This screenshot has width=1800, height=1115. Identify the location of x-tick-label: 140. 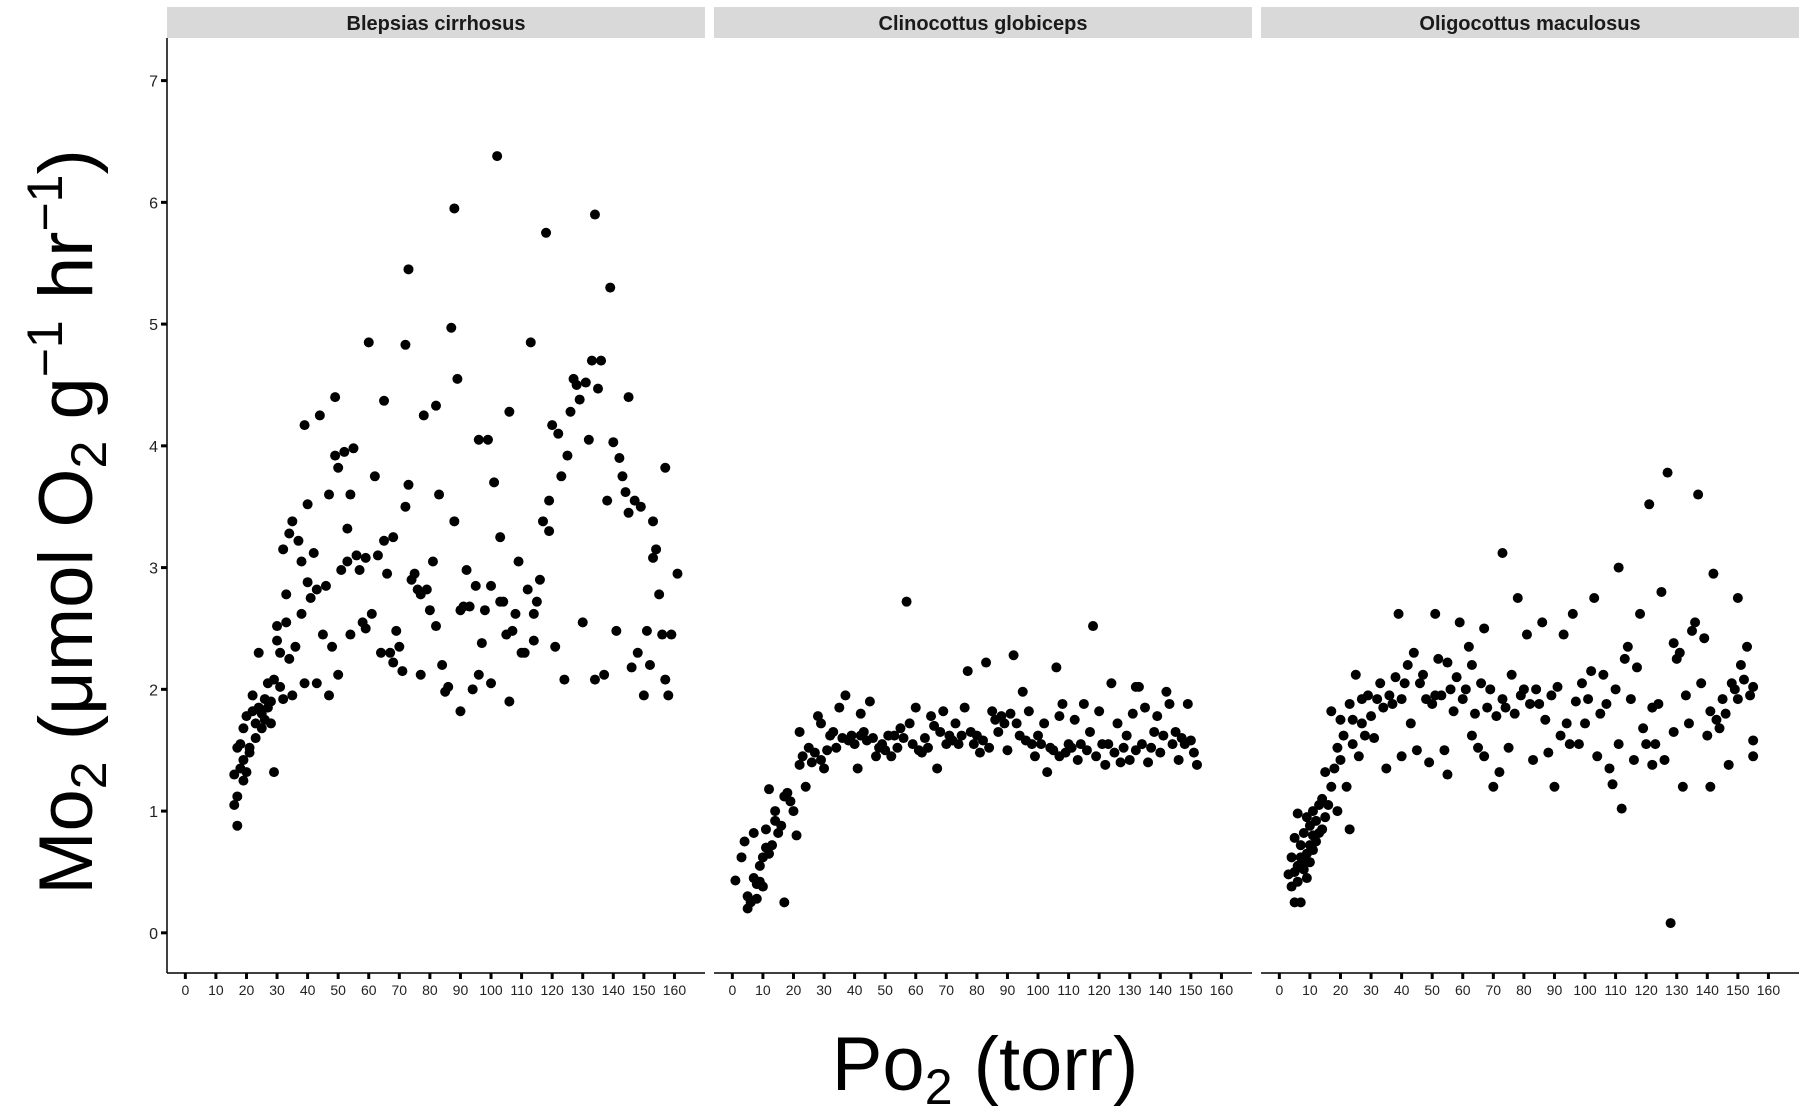
(614, 990).